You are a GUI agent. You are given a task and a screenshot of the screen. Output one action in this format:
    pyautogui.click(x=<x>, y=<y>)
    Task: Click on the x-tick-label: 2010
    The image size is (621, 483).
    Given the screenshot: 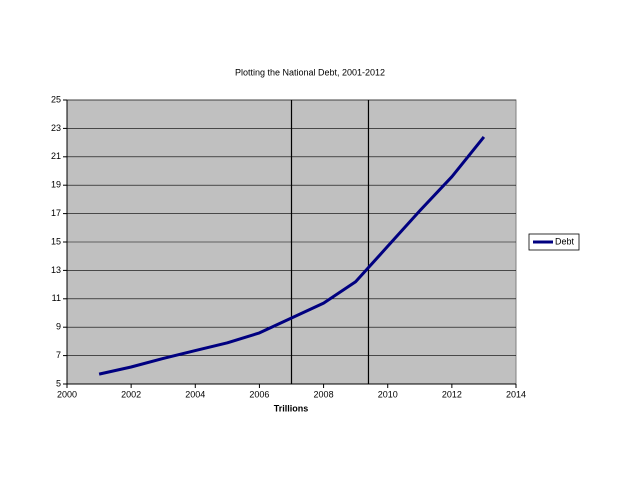 What is the action you would take?
    pyautogui.click(x=388, y=394)
    